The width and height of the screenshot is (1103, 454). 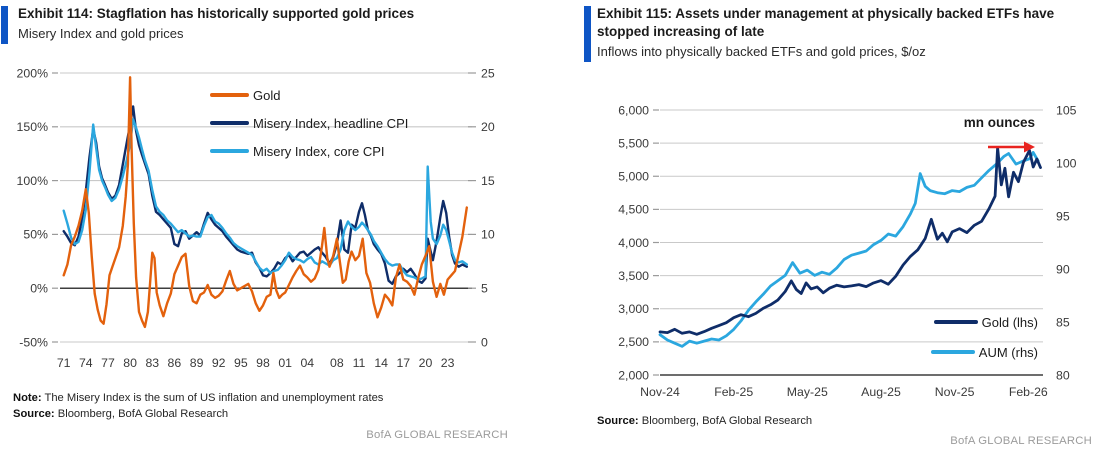 What do you see at coordinates (955, 322) in the screenshot?
I see `gold-lhs-series-swatch` at bounding box center [955, 322].